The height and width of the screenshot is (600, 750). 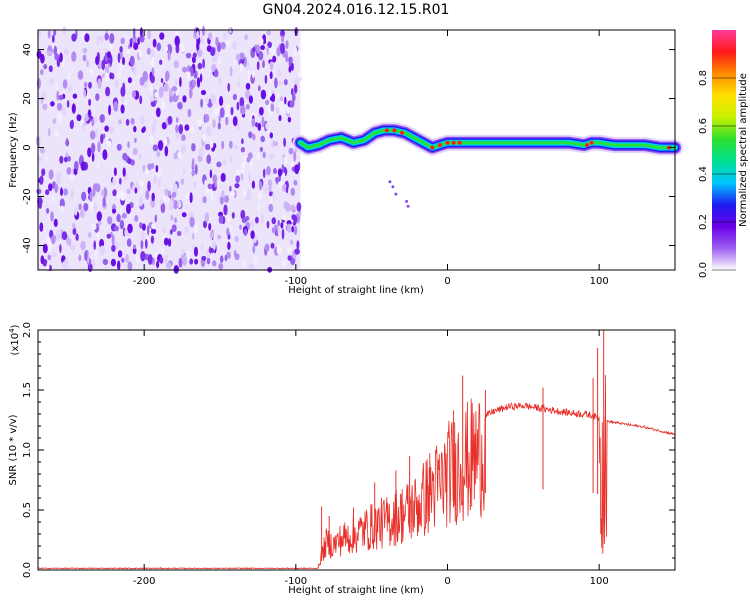 I want to click on snr-scale-label: (x104), so click(x=14, y=339).